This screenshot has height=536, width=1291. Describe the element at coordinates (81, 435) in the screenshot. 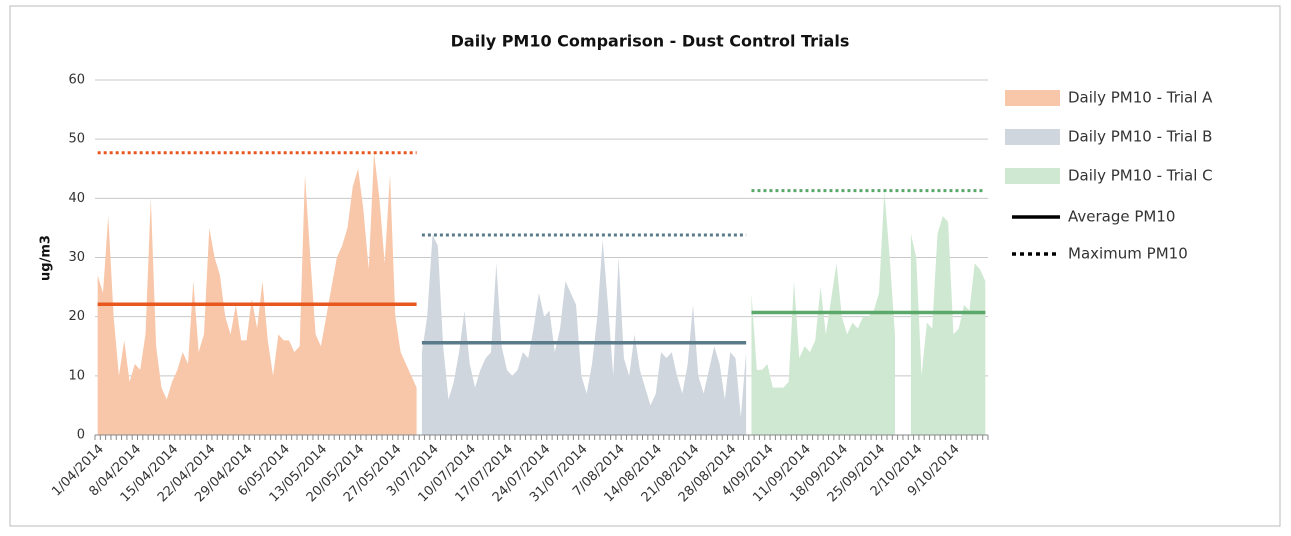

I see `y-tick-label: 0` at that location.